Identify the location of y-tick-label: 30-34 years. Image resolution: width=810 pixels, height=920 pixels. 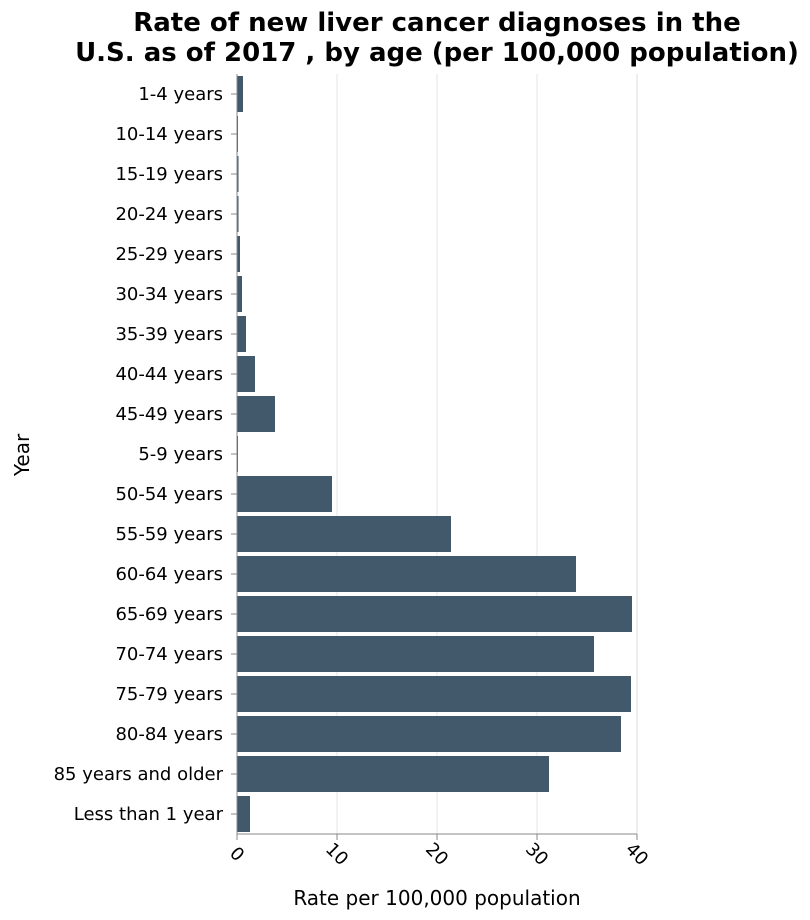
(169, 294).